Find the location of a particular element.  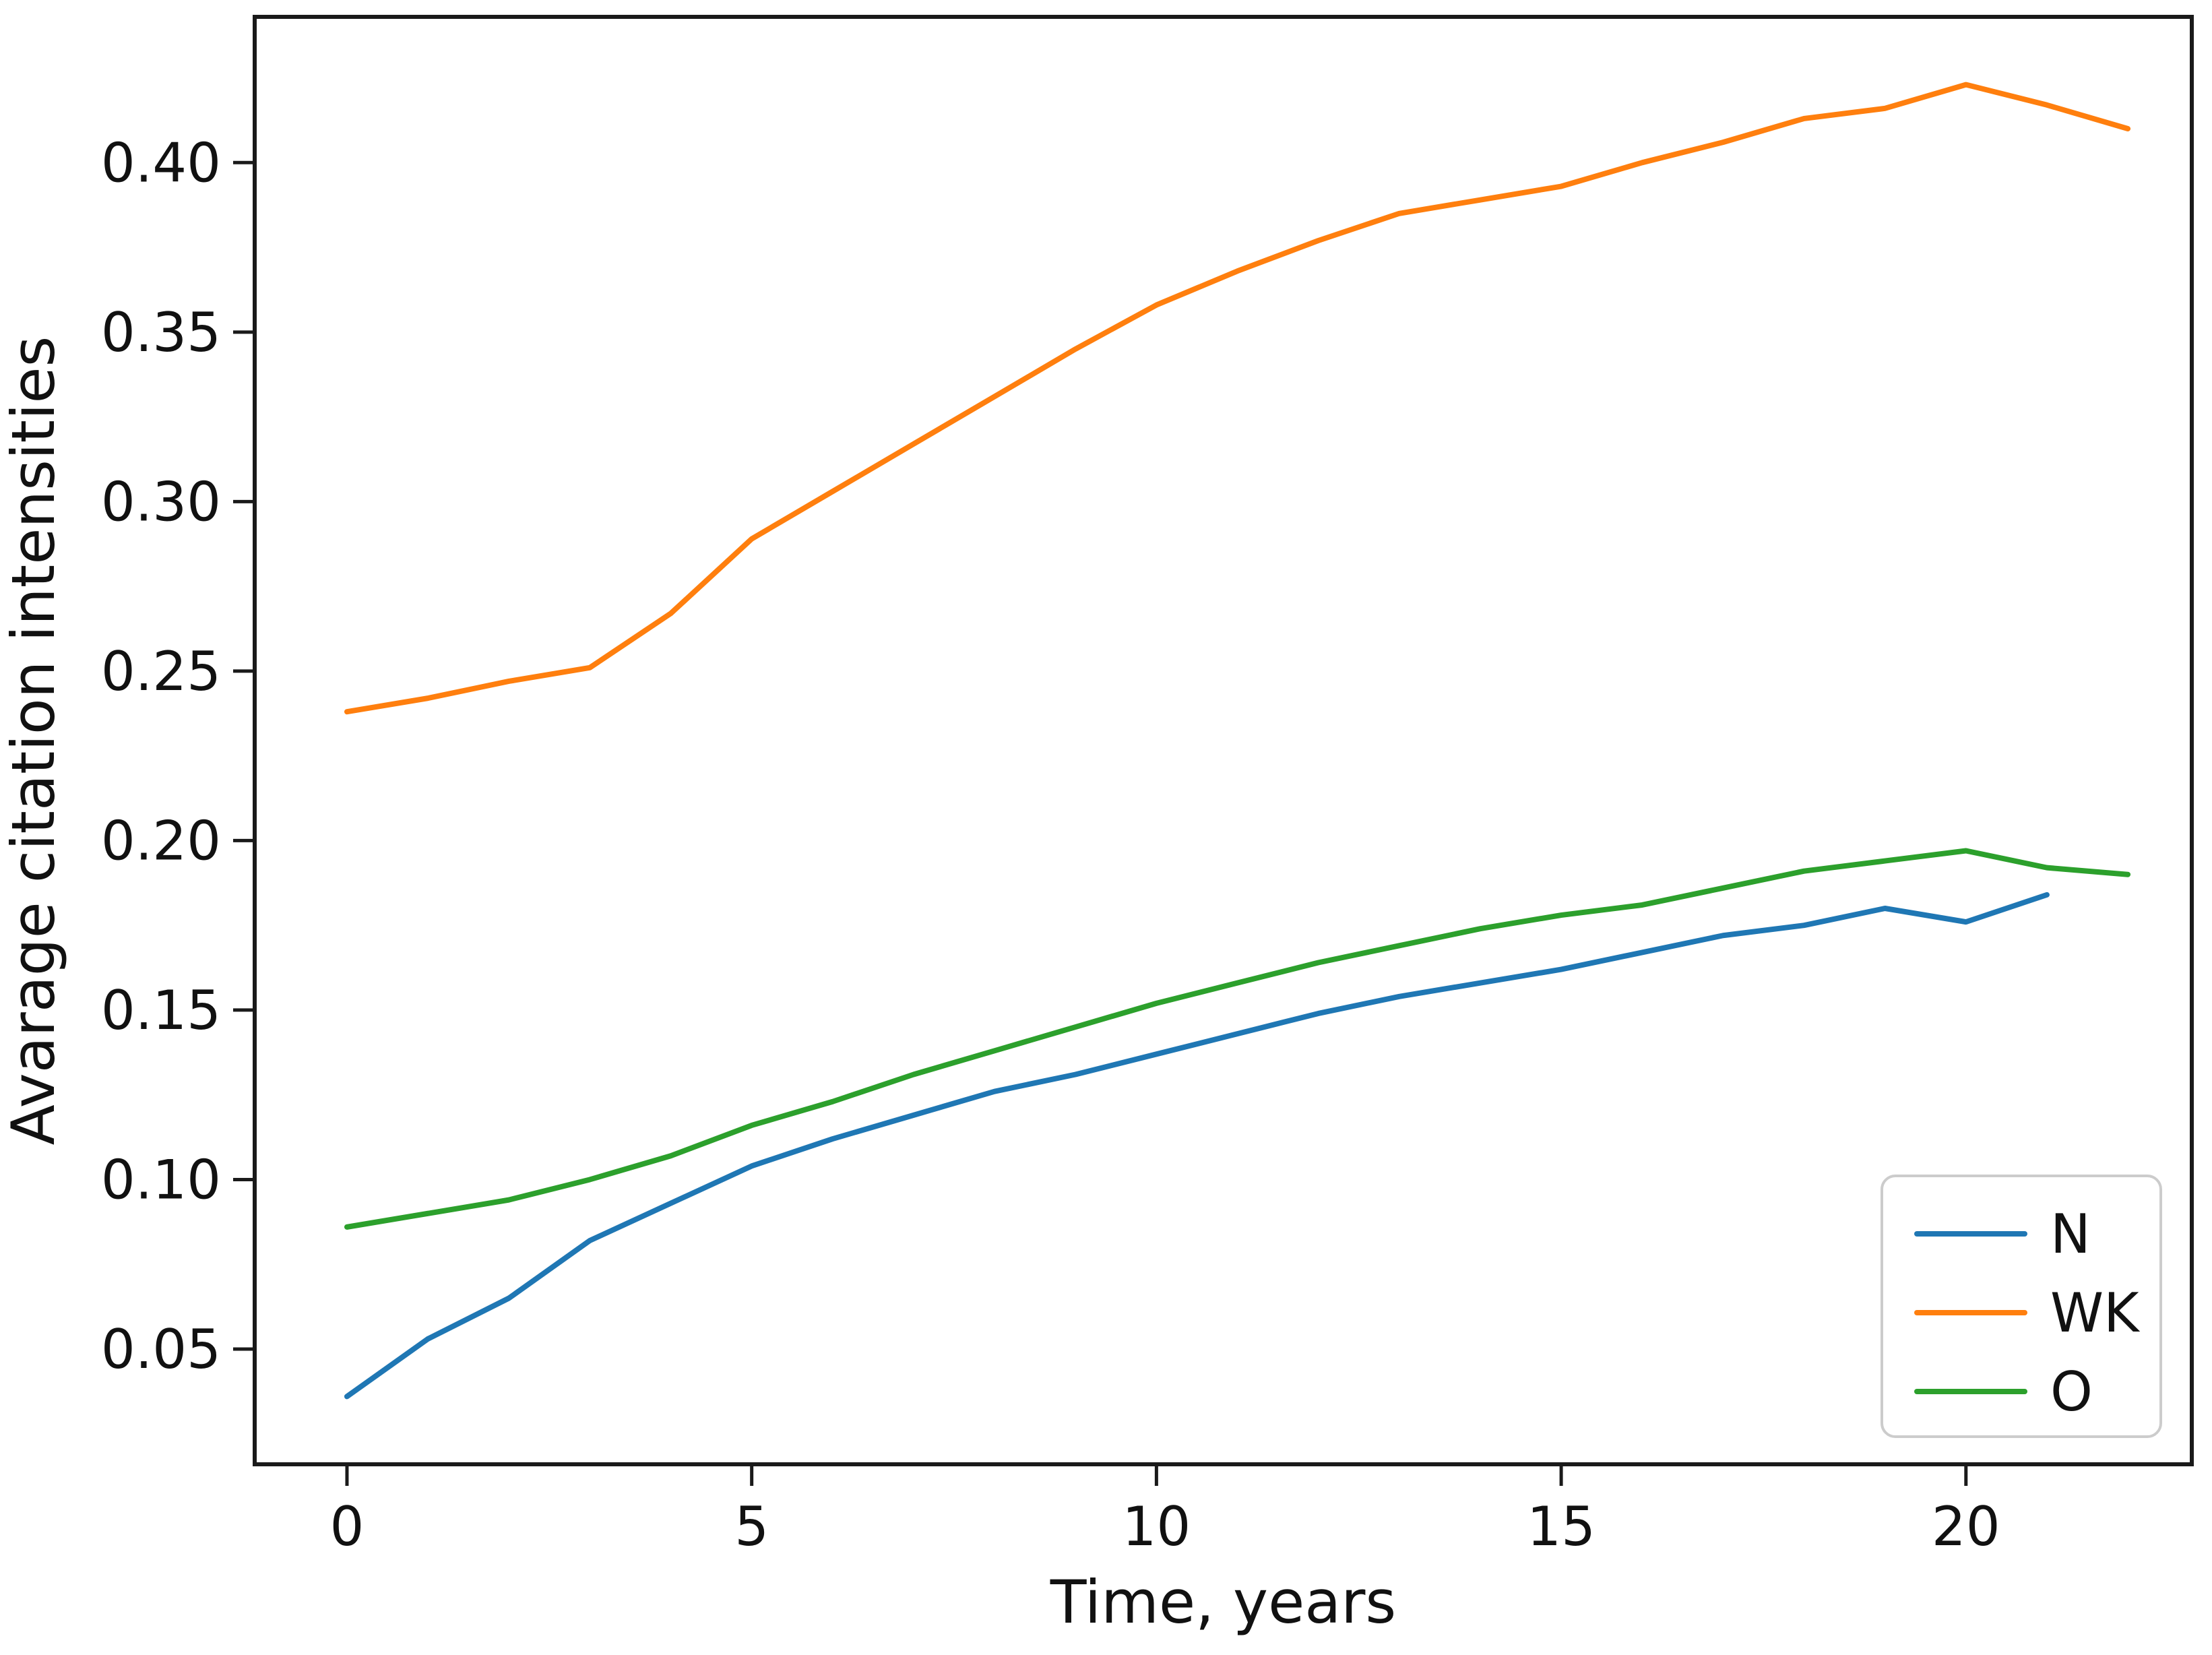

x-tick-label: 20 is located at coordinates (1966, 1526).